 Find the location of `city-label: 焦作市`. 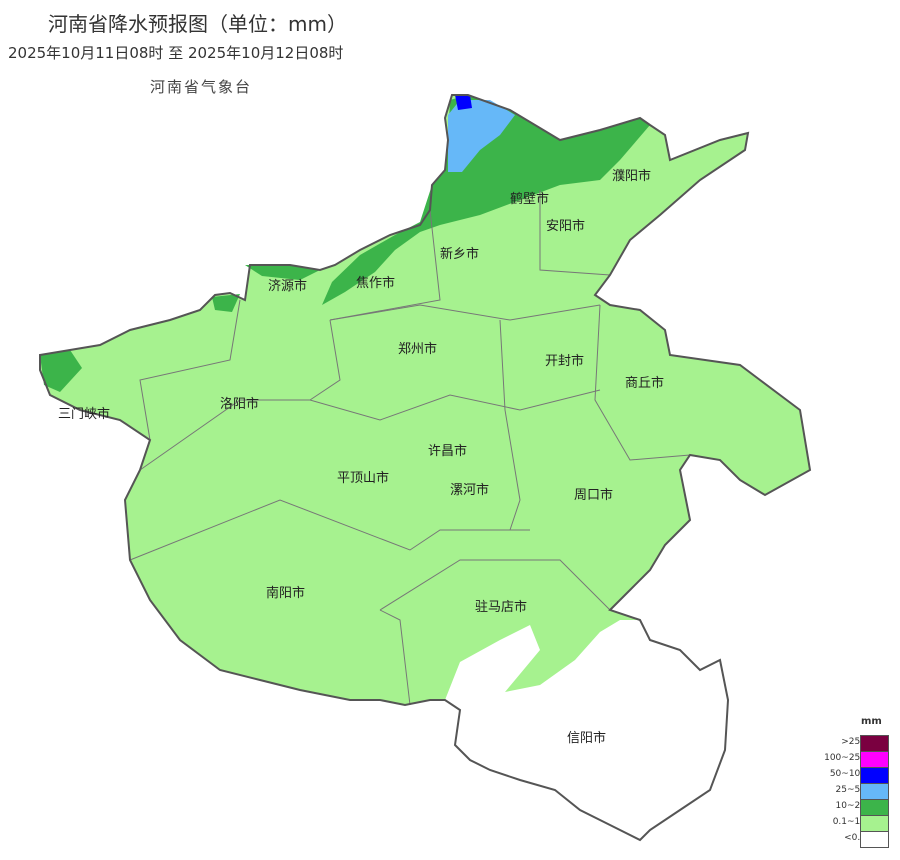

city-label: 焦作市 is located at coordinates (375, 283).